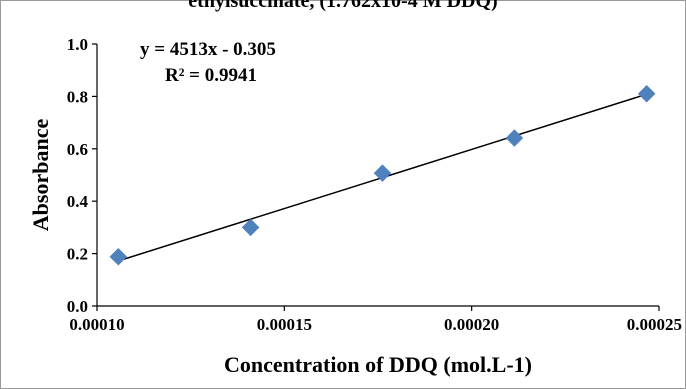 The height and width of the screenshot is (389, 686). I want to click on y-tick-group: 0.0 0.2 0.4 0.6 0.8 1.0, so click(82, 175).